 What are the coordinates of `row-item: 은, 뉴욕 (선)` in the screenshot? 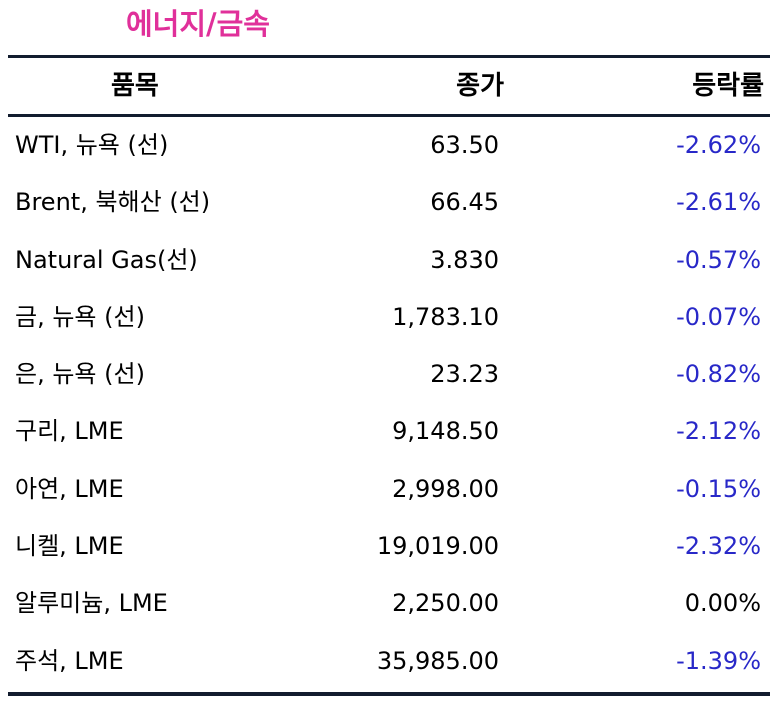 It's located at (80, 374).